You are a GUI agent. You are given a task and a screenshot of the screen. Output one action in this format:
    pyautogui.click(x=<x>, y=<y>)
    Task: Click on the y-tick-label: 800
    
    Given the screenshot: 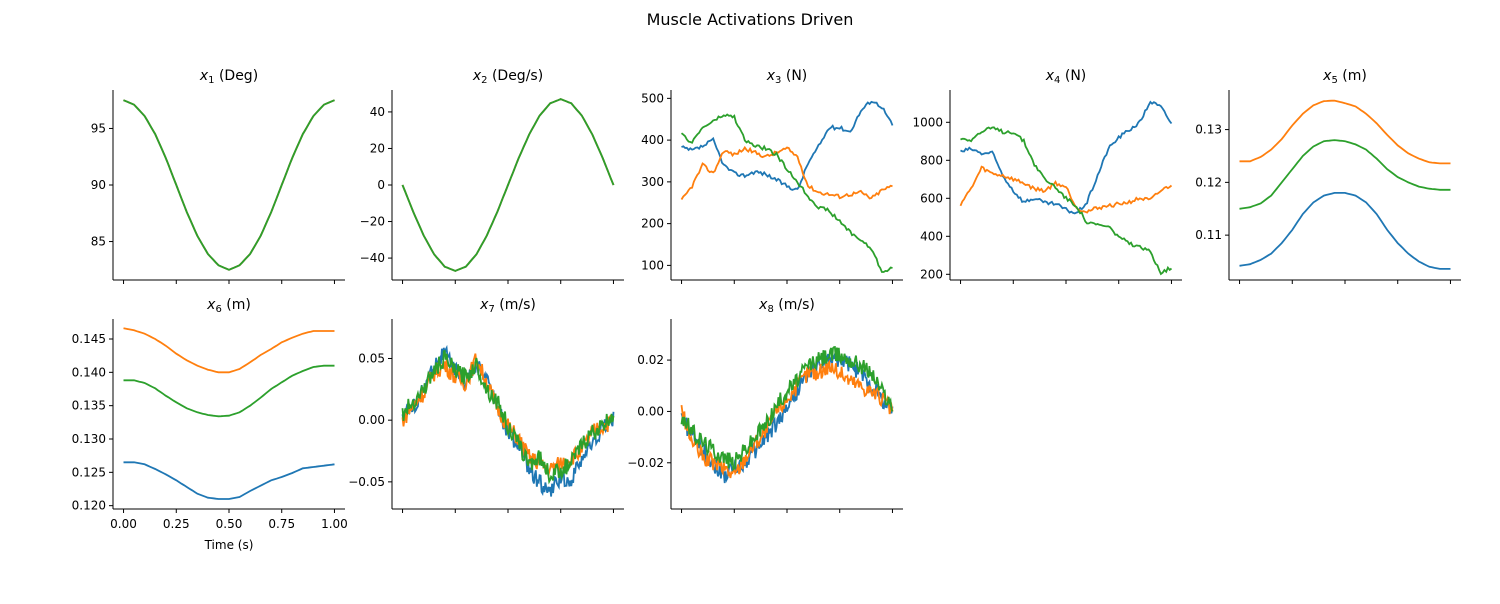 What is the action you would take?
    pyautogui.click(x=931, y=160)
    